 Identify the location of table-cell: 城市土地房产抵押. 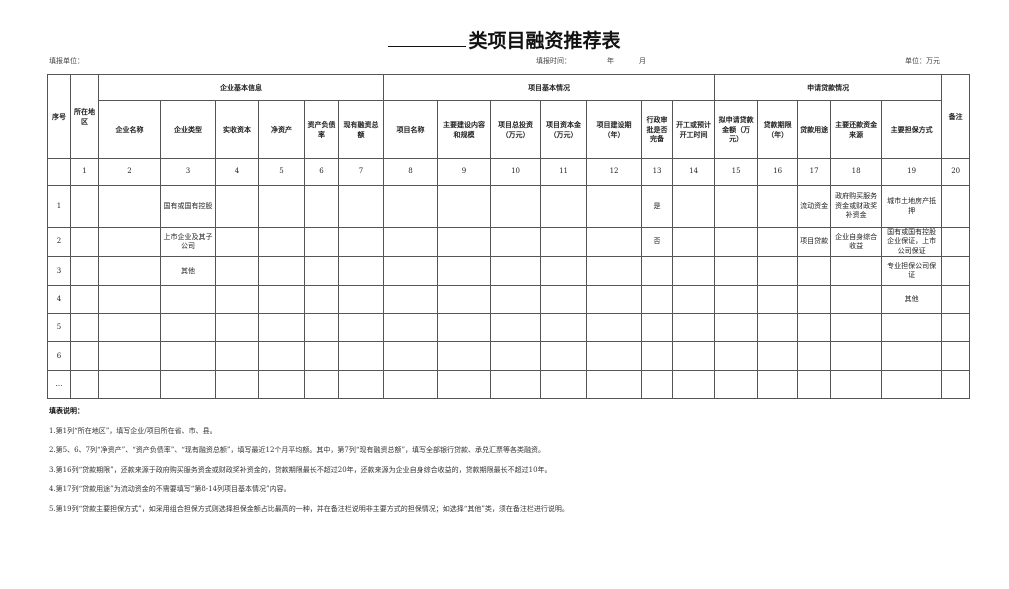
(912, 206).